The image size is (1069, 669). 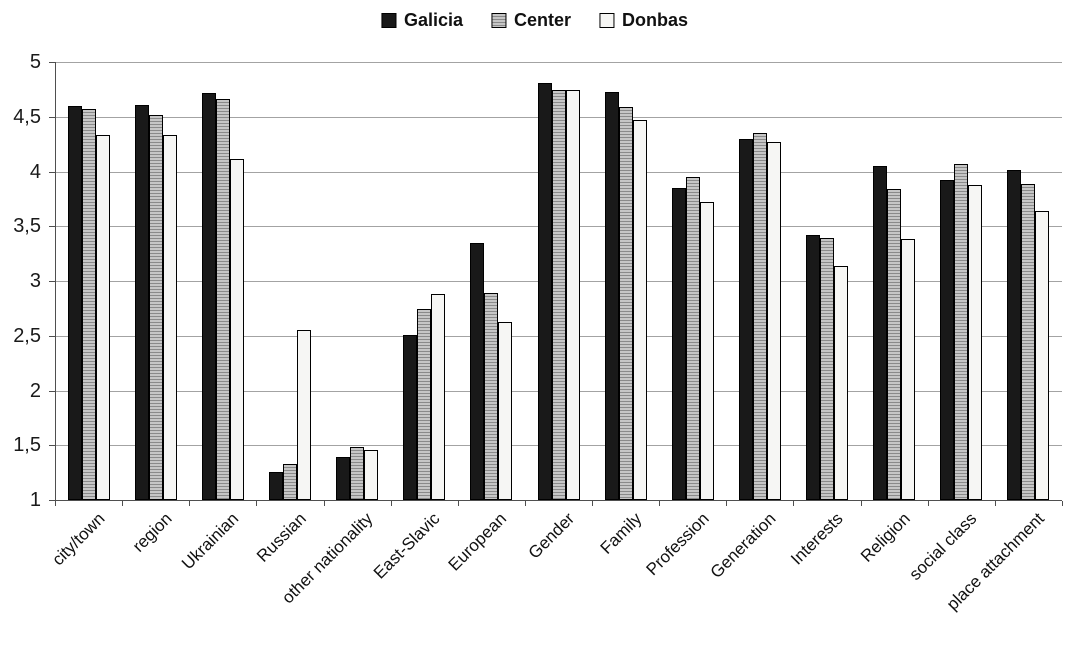 What do you see at coordinates (35, 391) in the screenshot?
I see `y-axis-tick-label: 2` at bounding box center [35, 391].